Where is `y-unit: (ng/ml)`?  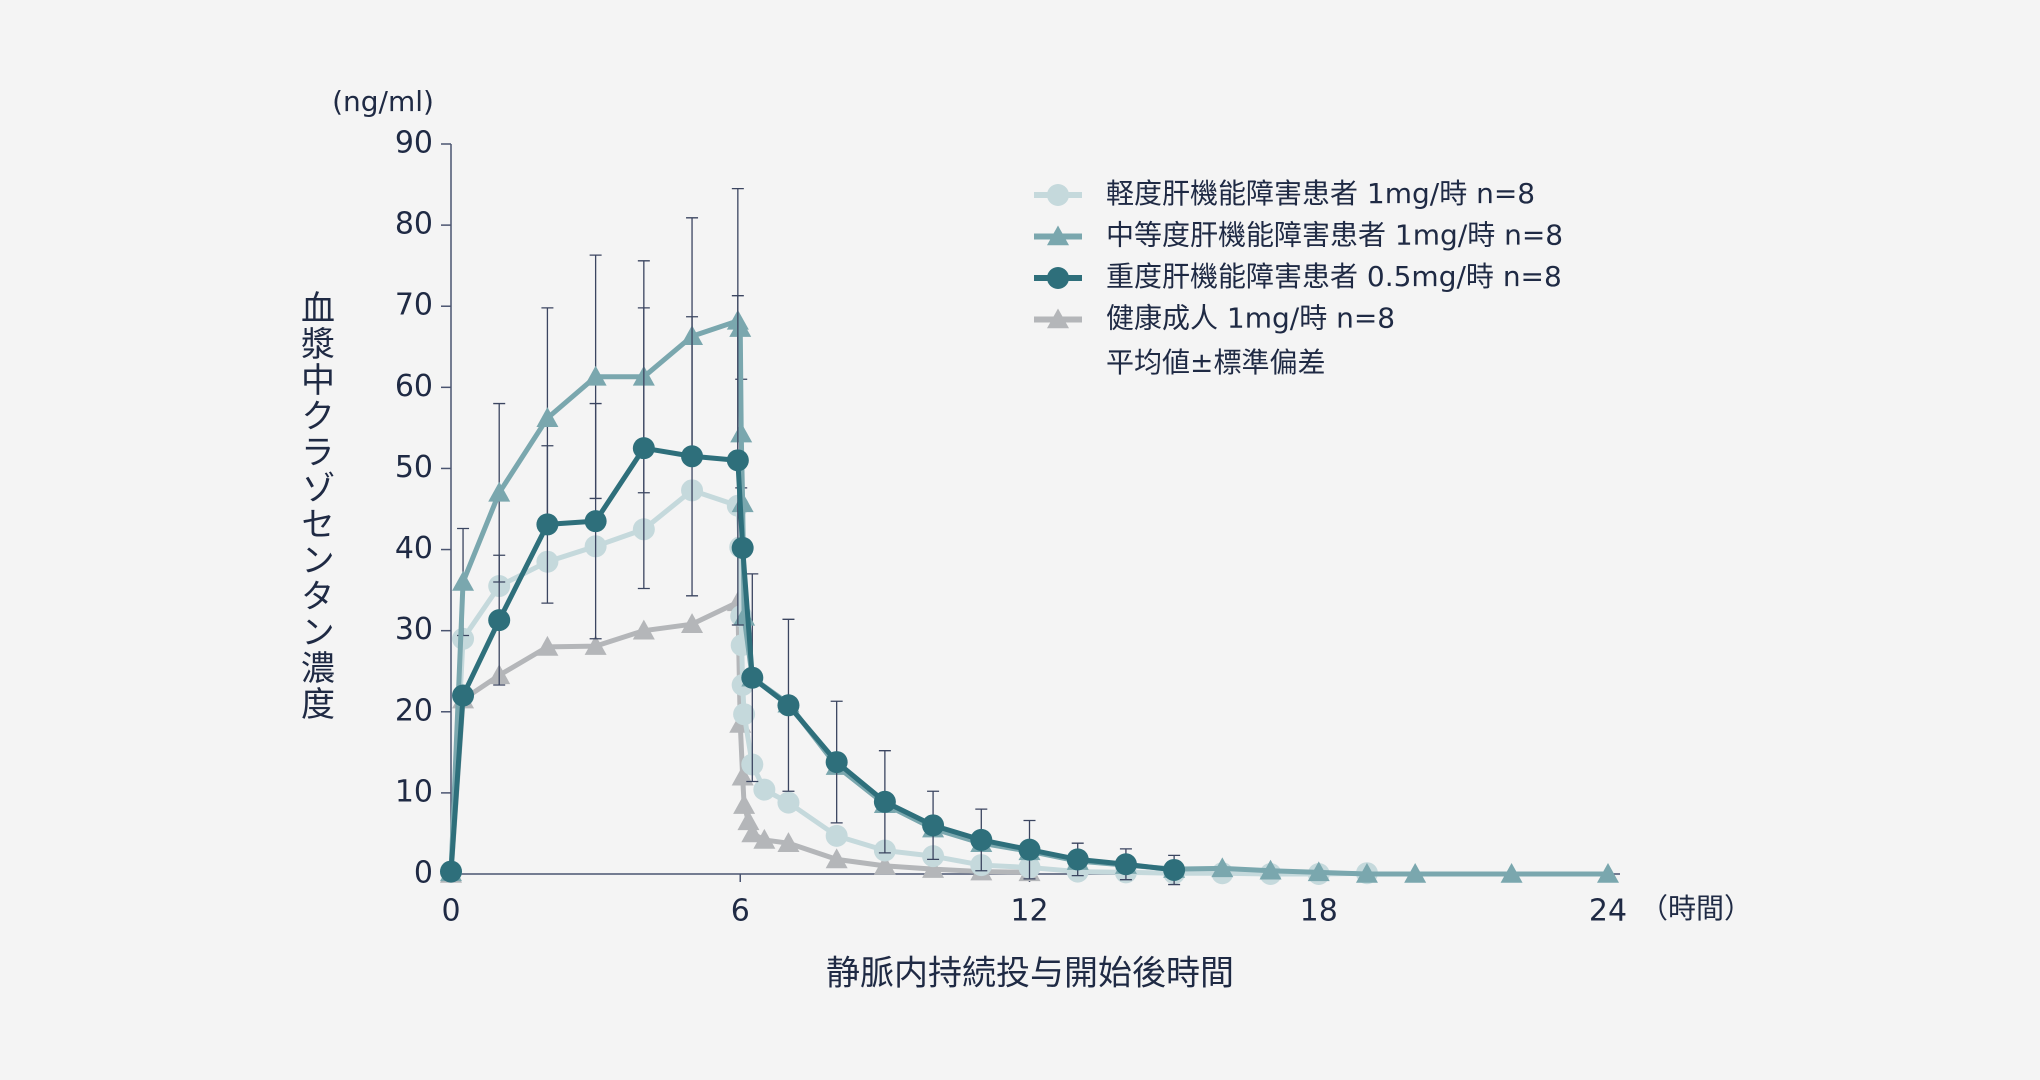 y-unit: (ng/ml) is located at coordinates (383, 101).